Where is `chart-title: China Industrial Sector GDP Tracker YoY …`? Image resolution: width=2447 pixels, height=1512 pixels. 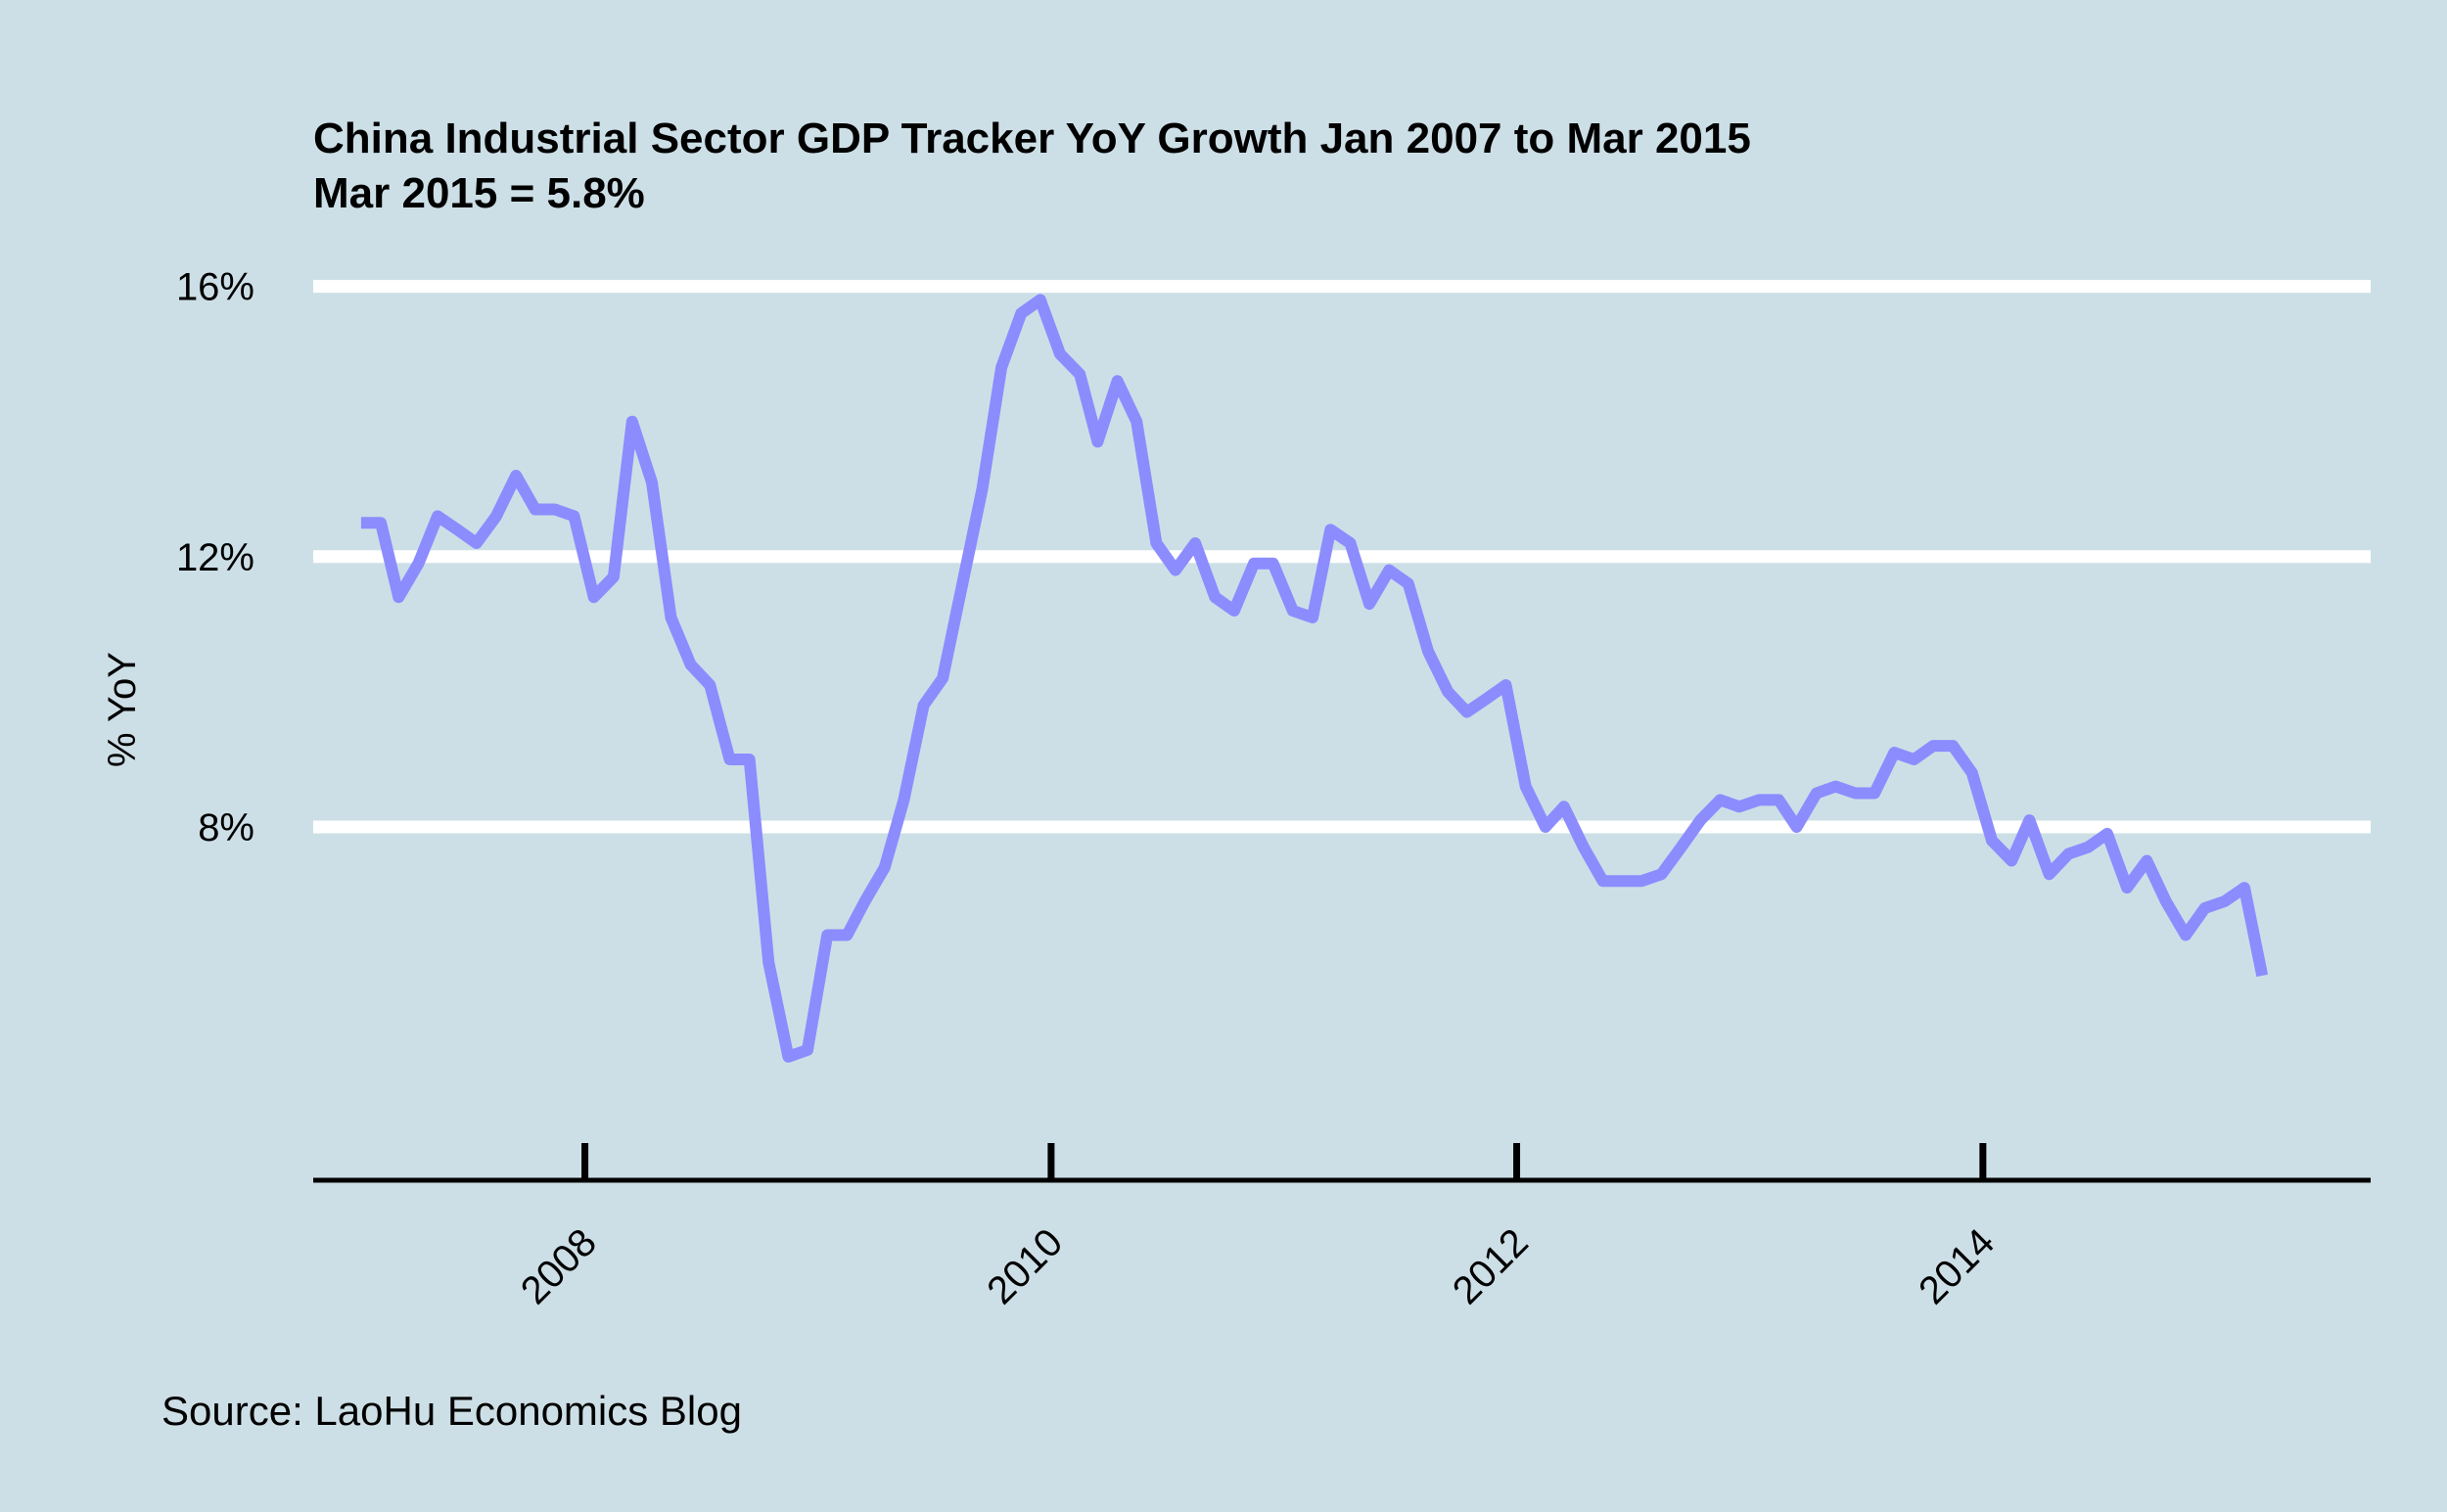 chart-title: China Industrial Sector GDP Tracker YoY … is located at coordinates (1032, 138).